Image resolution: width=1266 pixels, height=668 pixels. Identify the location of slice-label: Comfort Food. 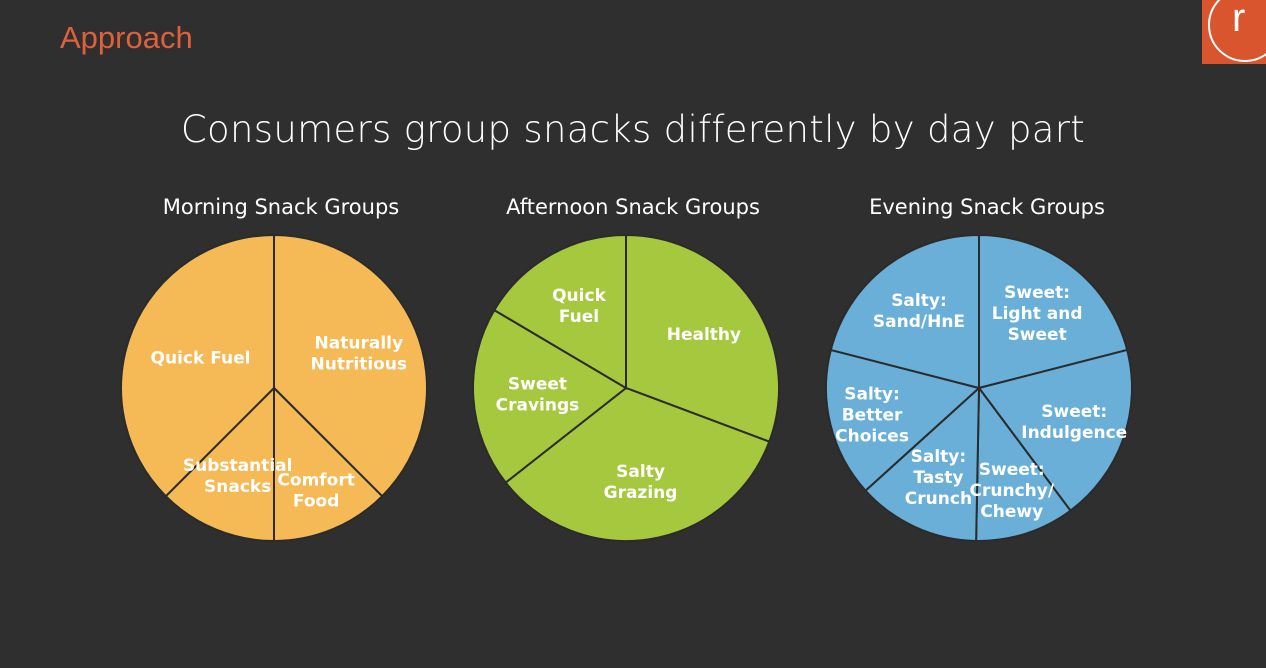
(315, 490).